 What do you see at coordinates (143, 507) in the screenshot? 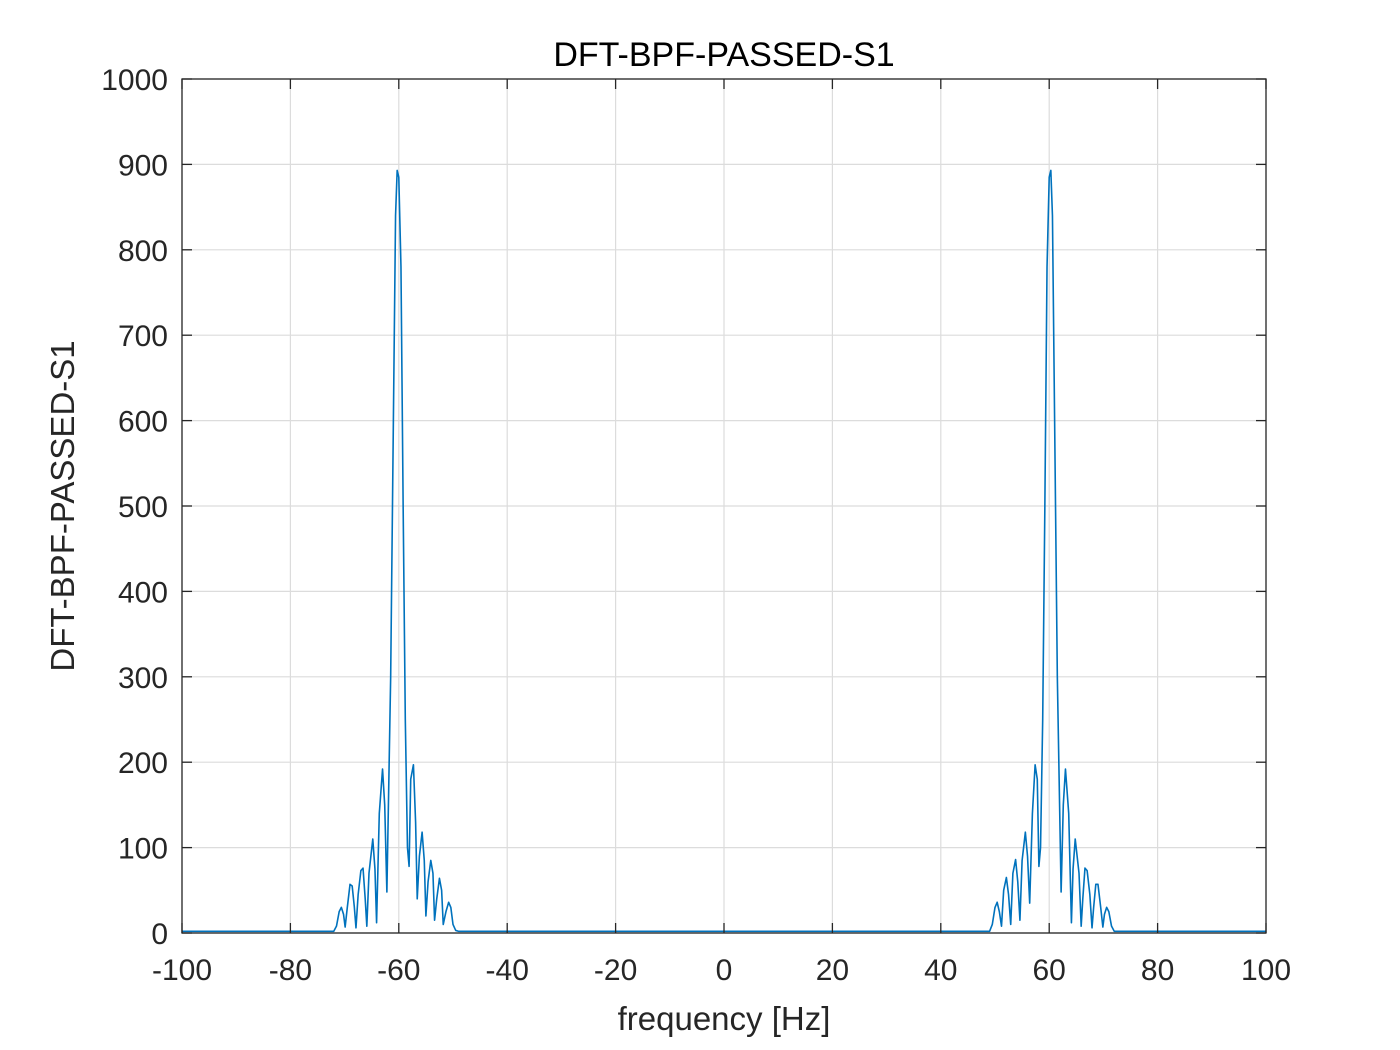
I see `y-tick-label: 500` at bounding box center [143, 507].